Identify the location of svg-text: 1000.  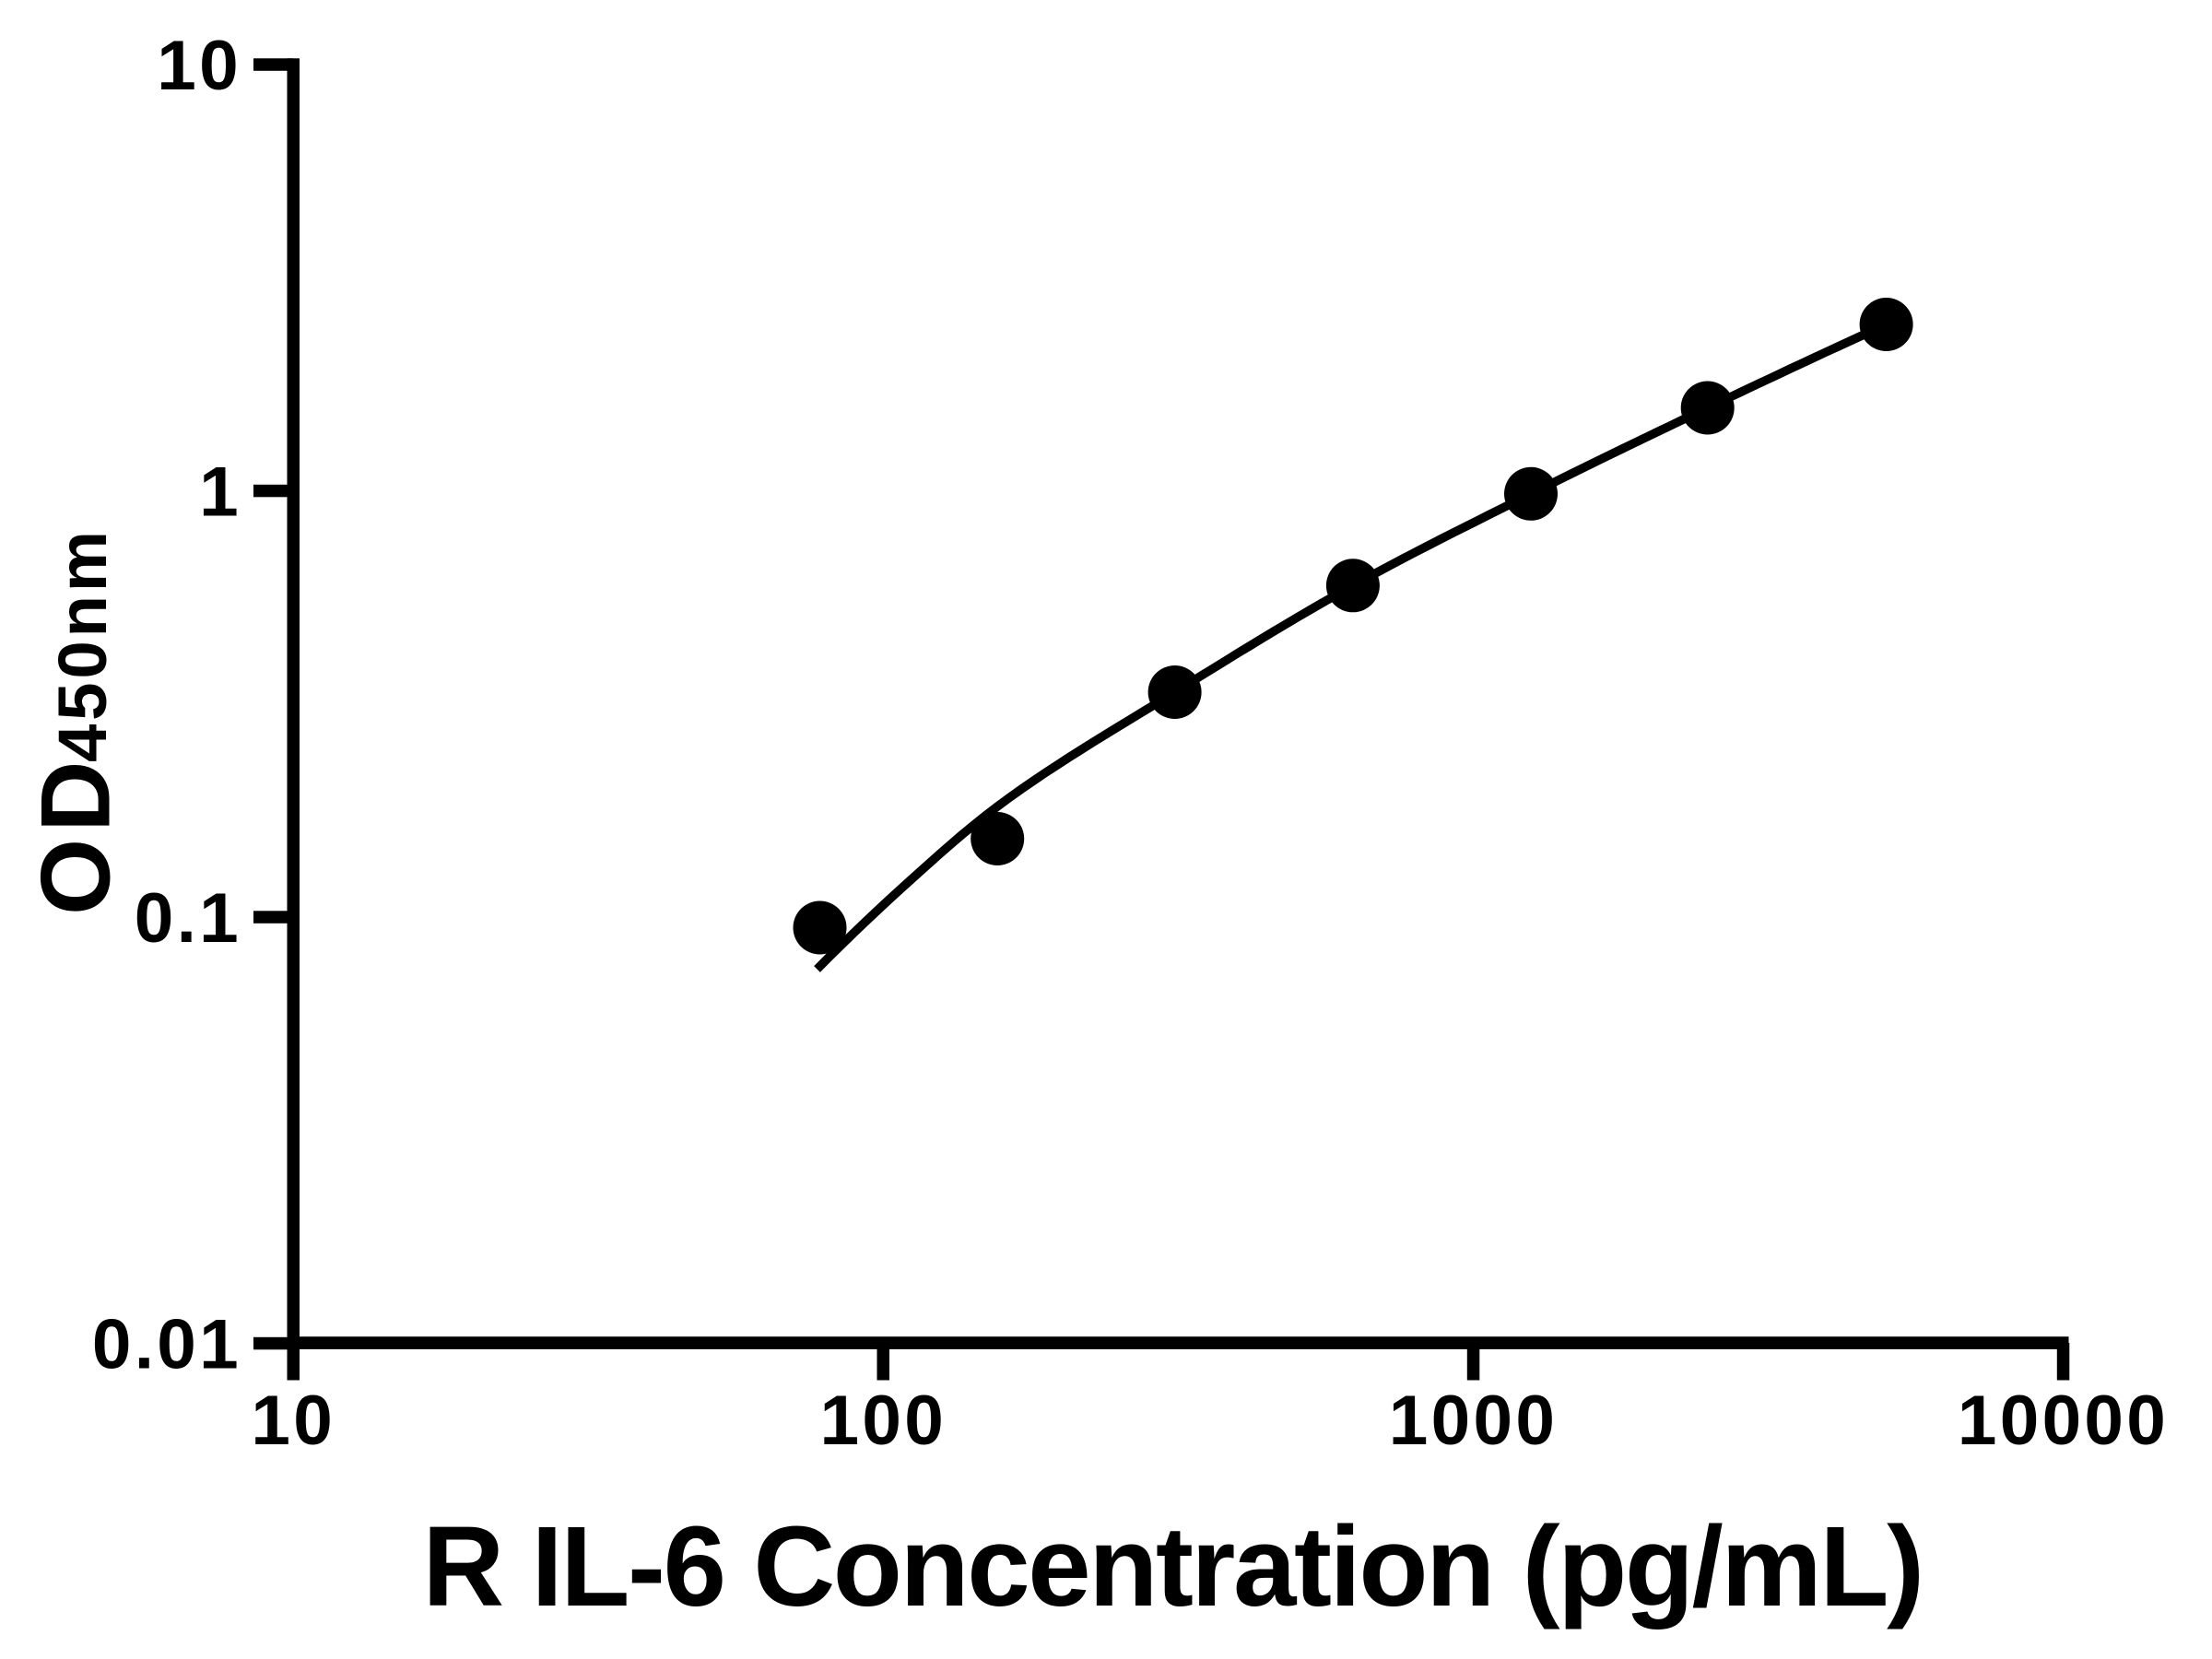
(1473, 1421).